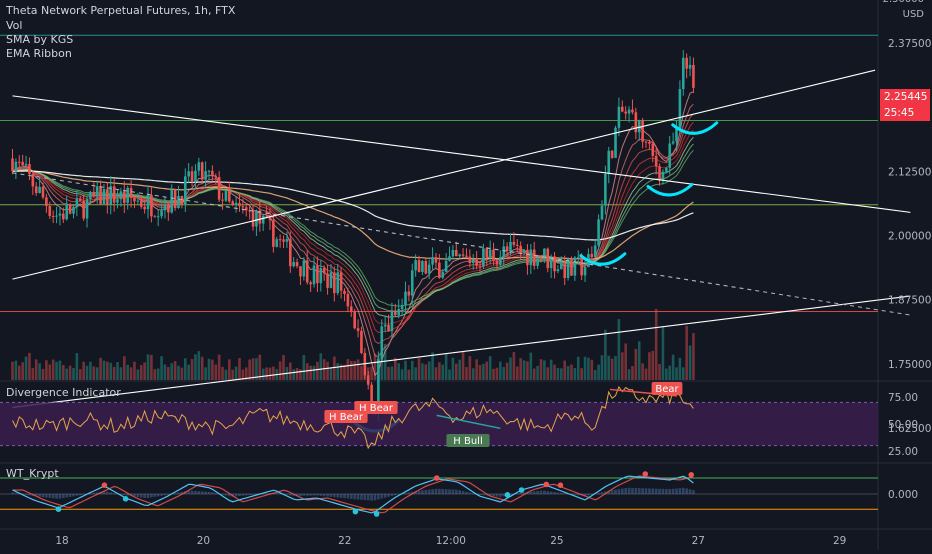 The width and height of the screenshot is (932, 554). I want to click on divergence-label: H Bear, so click(376, 408).